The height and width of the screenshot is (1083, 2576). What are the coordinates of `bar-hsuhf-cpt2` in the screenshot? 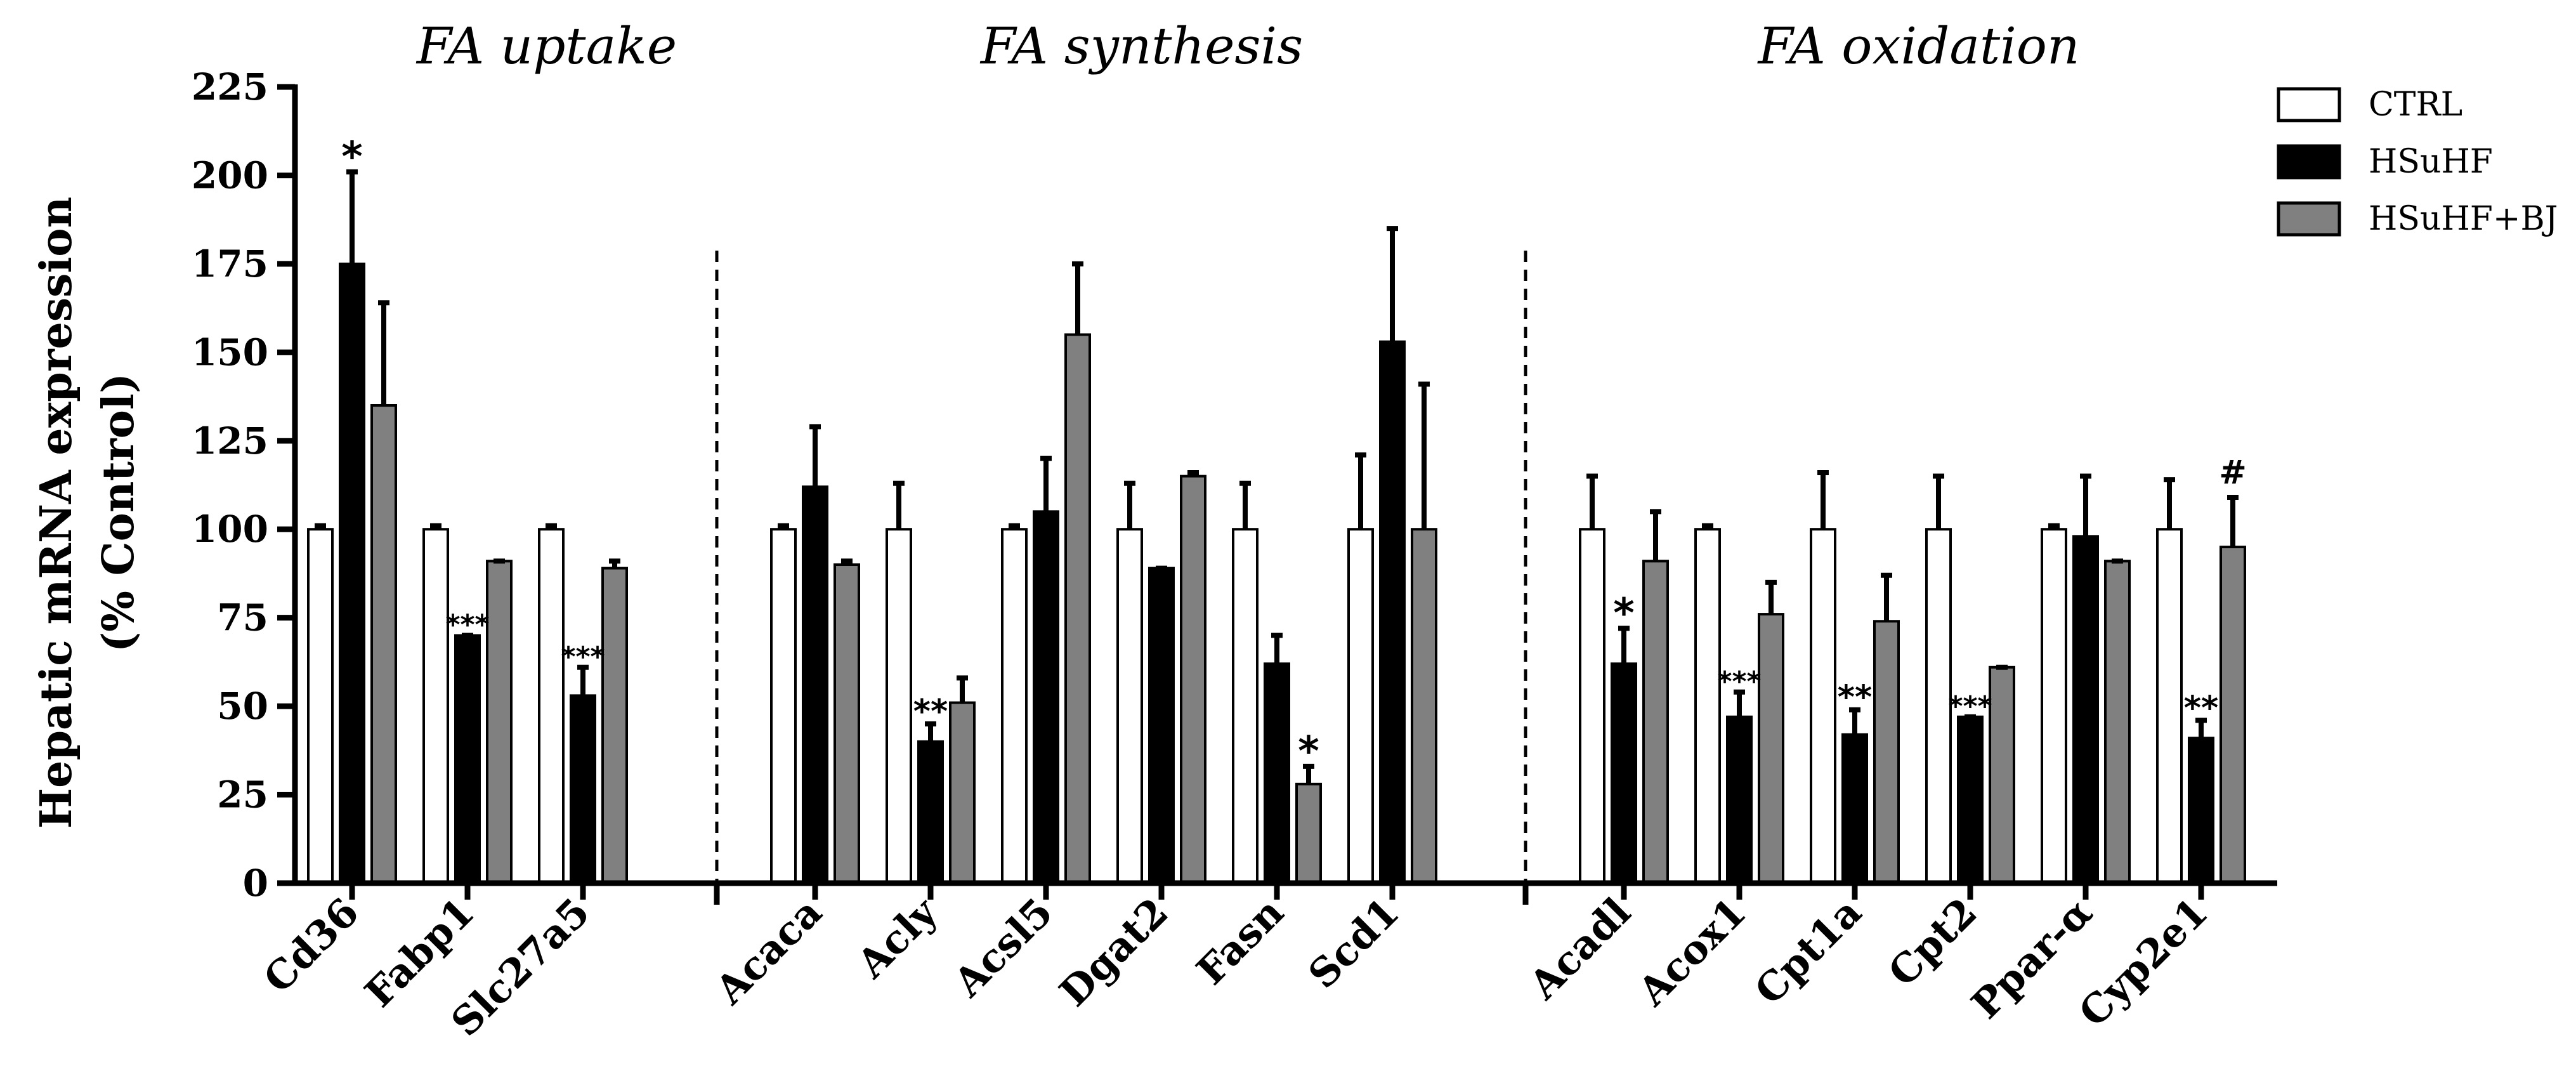 It's located at (1971, 800).